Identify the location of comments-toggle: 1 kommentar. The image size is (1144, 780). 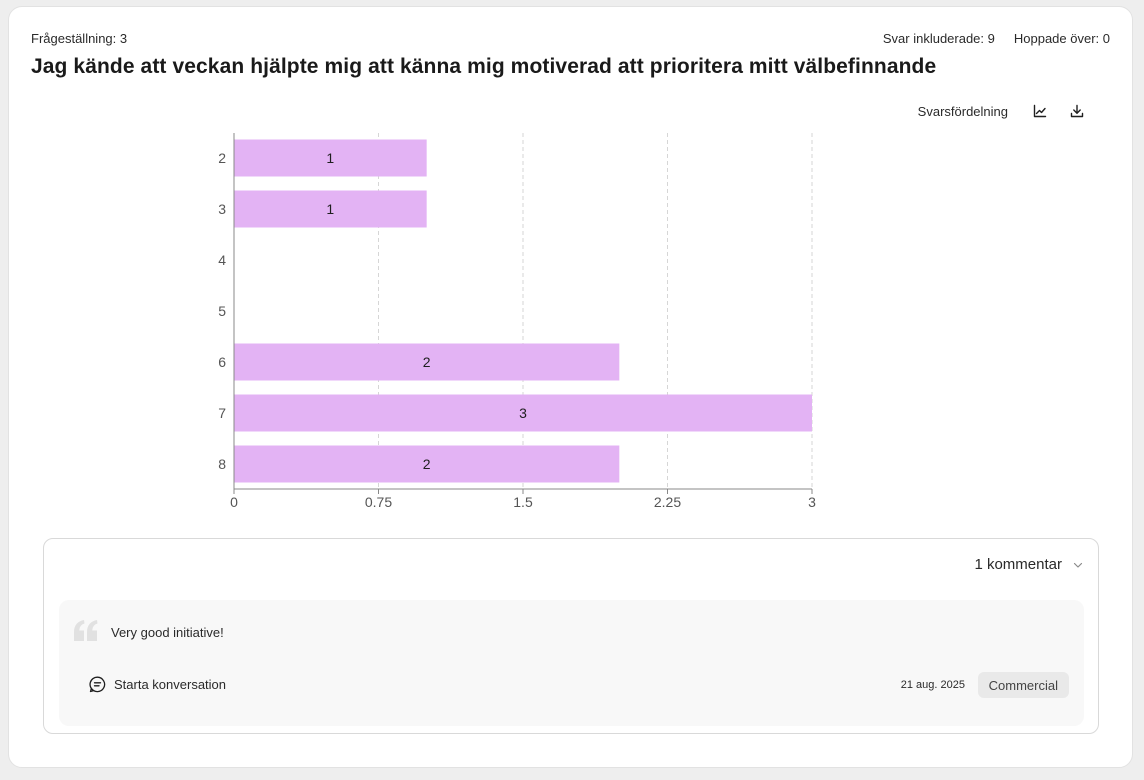
(1029, 564).